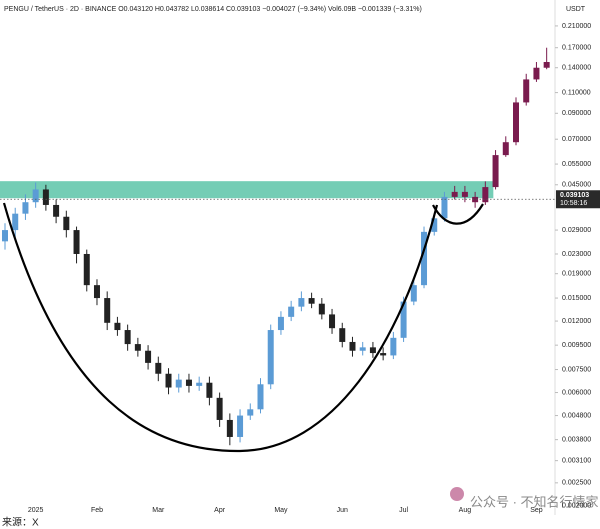 This screenshot has width=600, height=529. Describe the element at coordinates (576, 460) in the screenshot. I see `y-tick-label: 0.003100` at that location.